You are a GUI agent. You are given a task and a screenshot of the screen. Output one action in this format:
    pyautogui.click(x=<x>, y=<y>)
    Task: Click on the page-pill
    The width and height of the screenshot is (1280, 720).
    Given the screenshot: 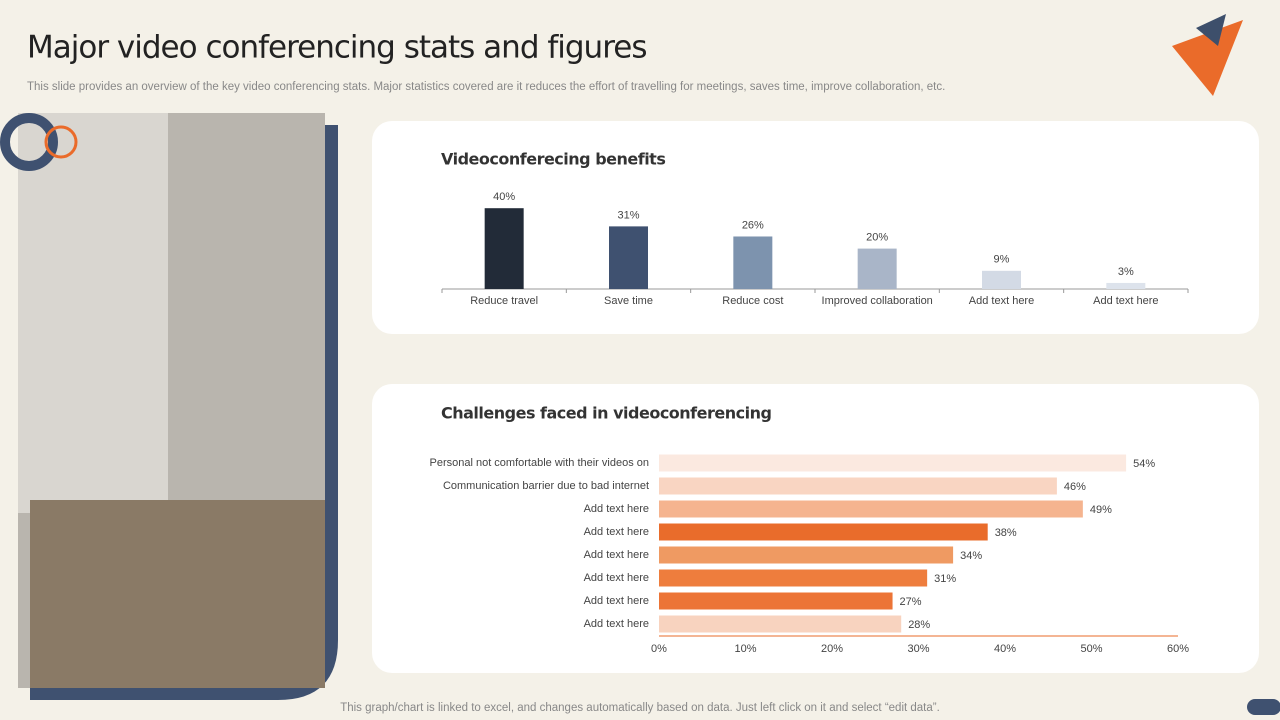 What is the action you would take?
    pyautogui.click(x=1263, y=707)
    